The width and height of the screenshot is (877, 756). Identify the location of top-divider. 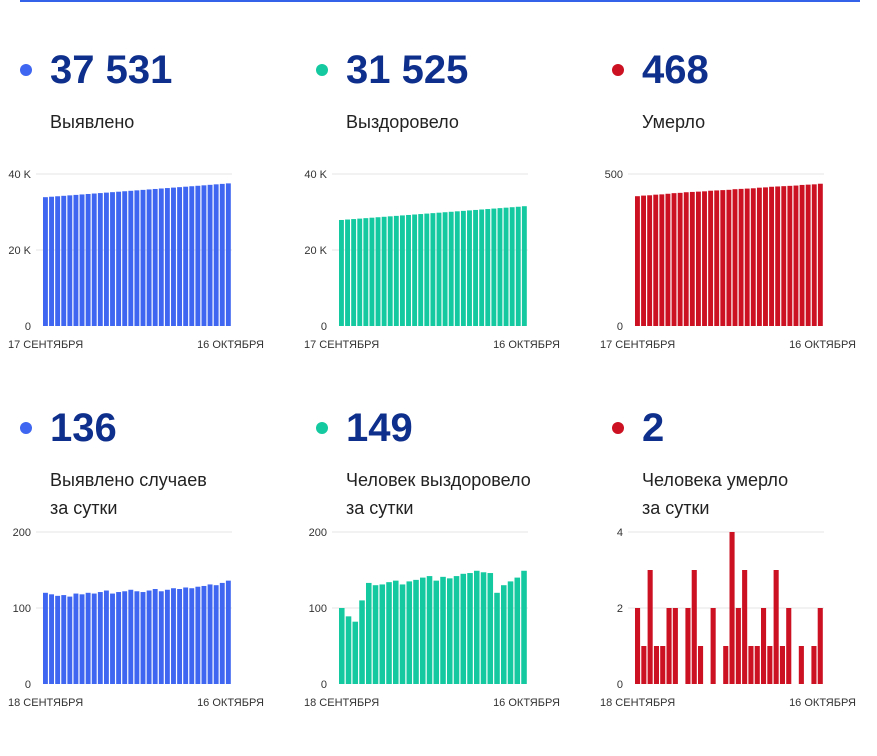
(440, 1).